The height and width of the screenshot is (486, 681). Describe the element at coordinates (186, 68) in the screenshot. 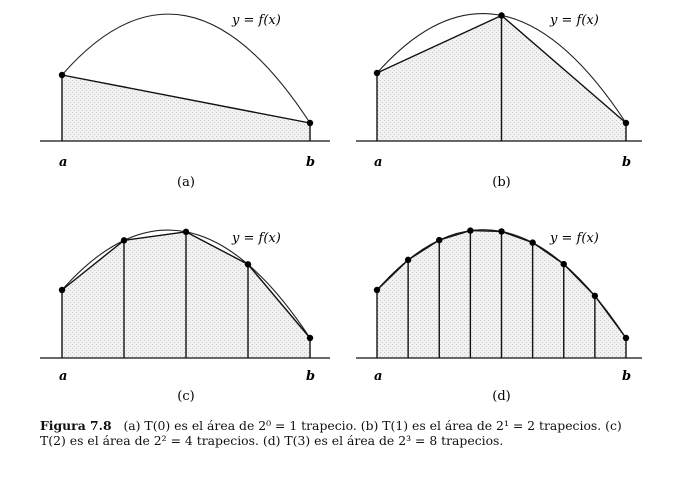

I see `function-curve` at that location.